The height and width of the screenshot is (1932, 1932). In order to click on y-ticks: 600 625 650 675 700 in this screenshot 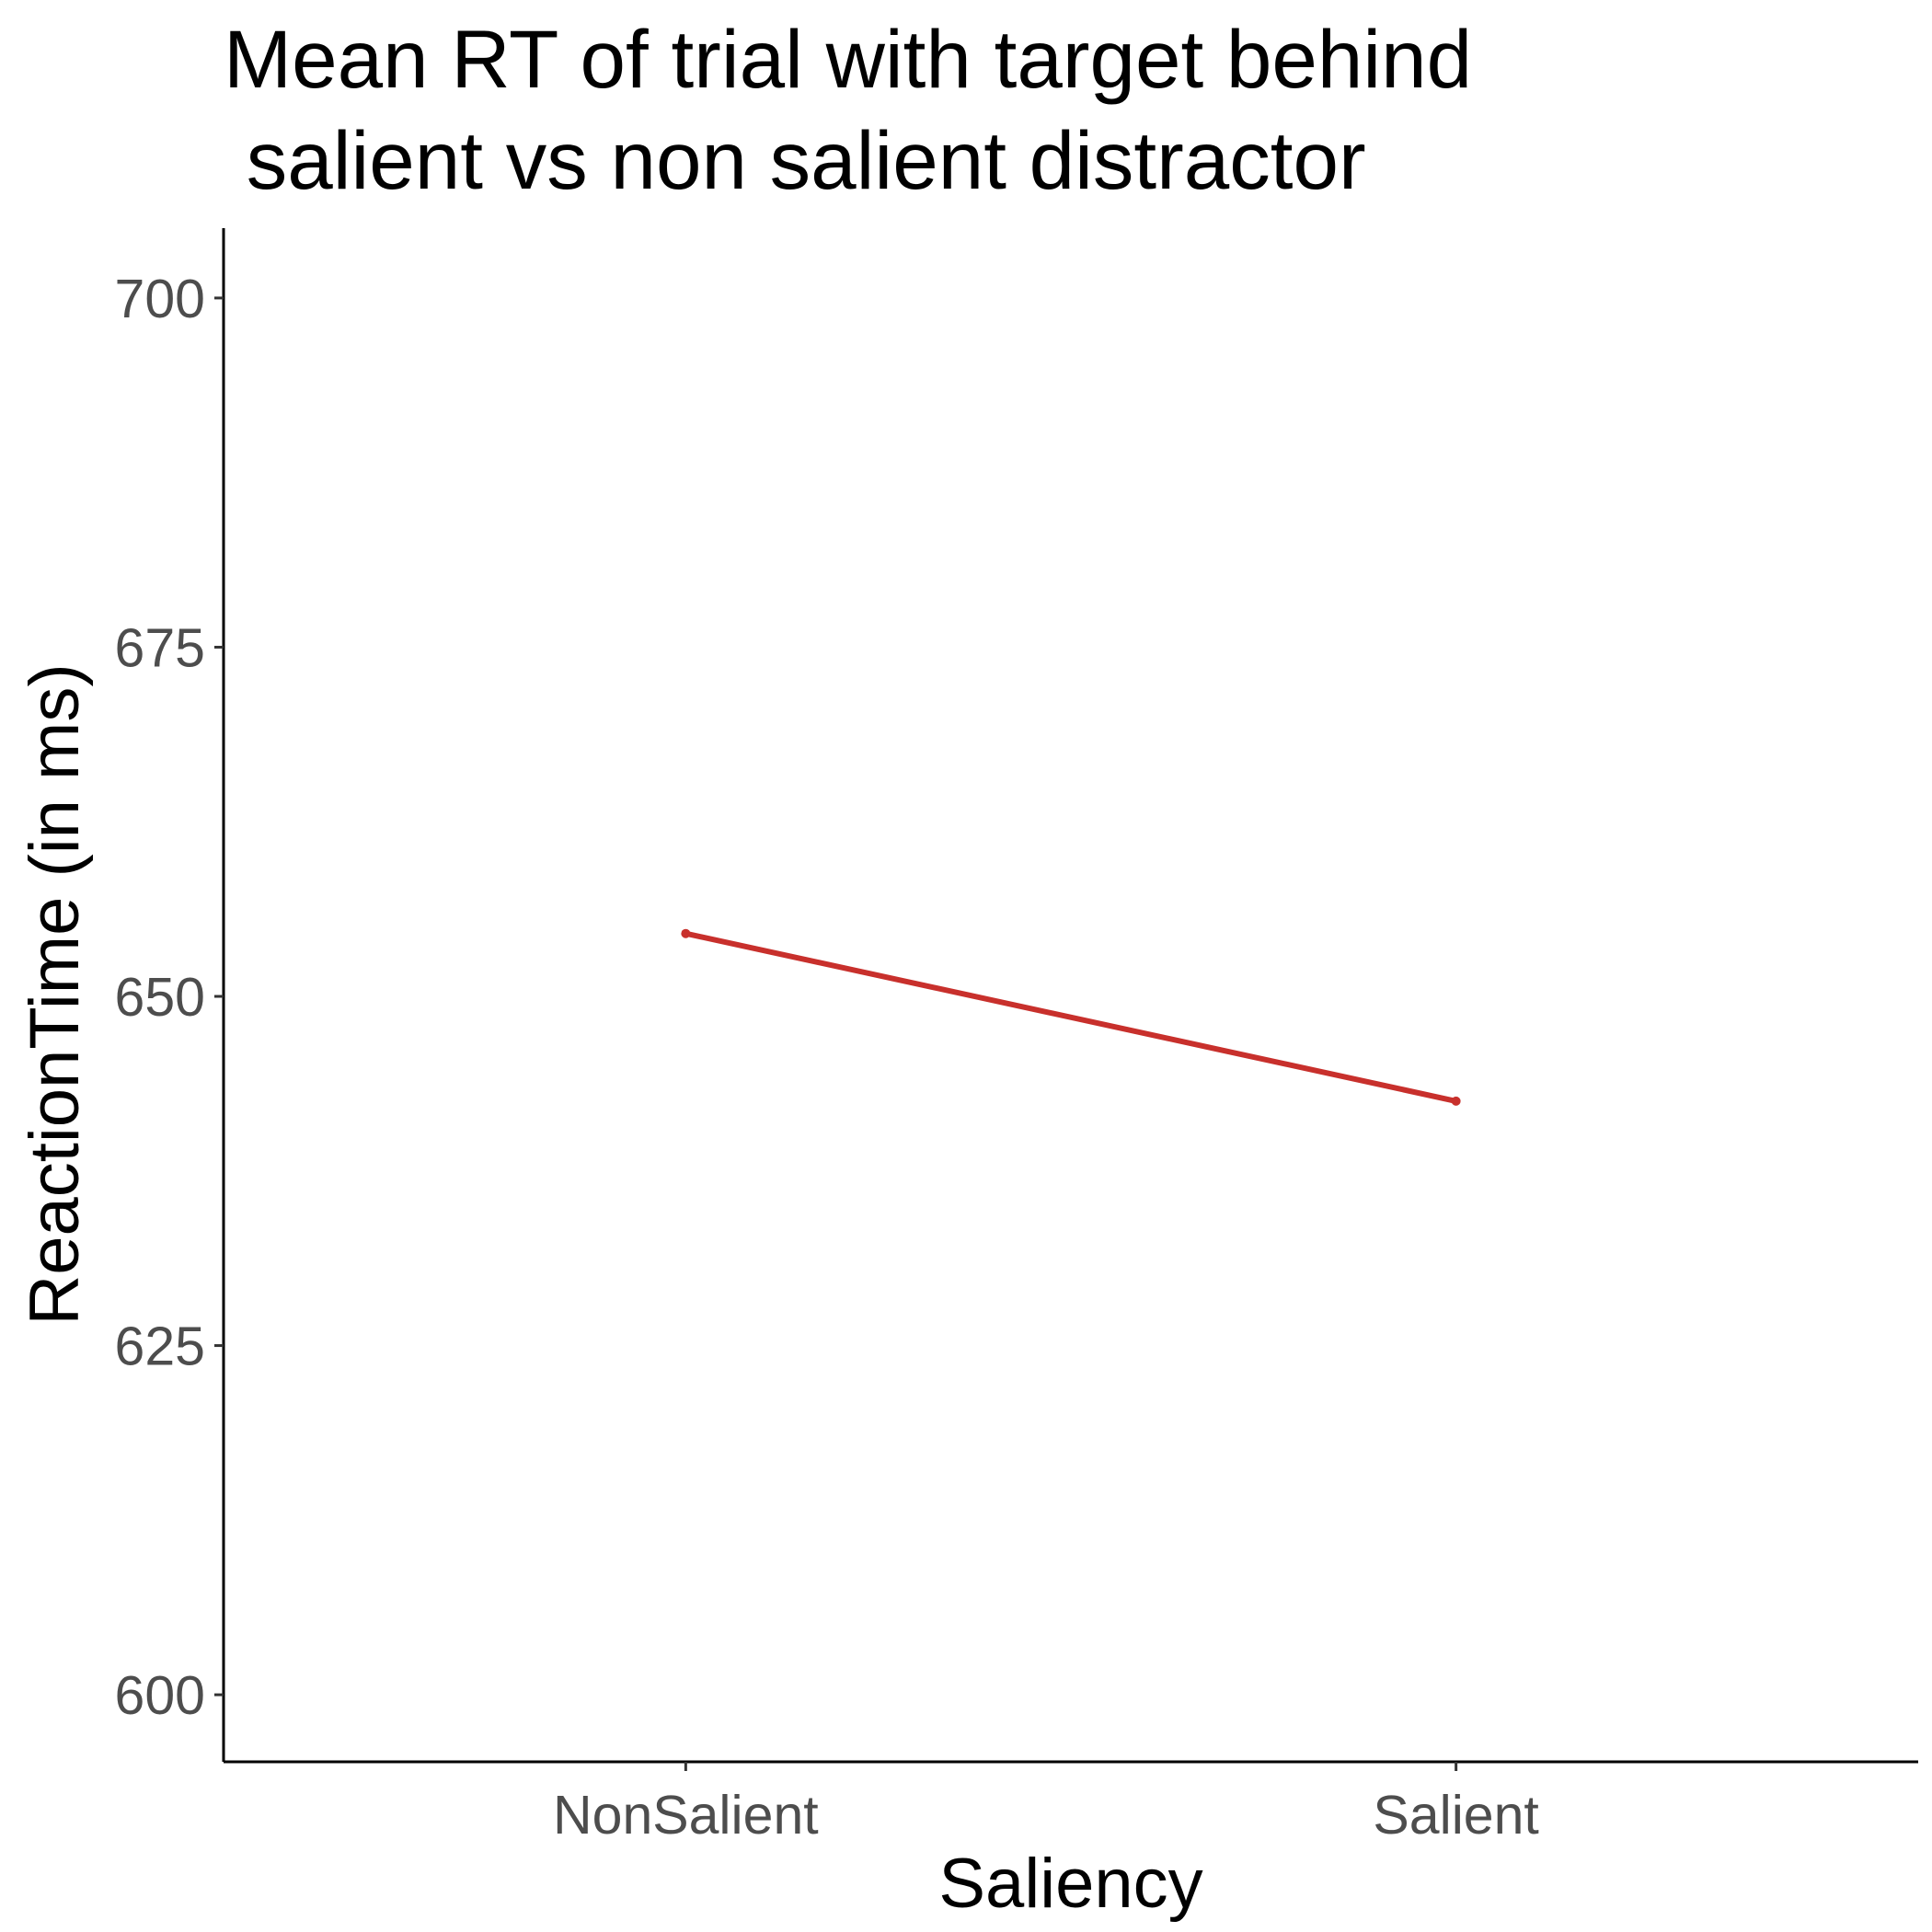, I will do `click(169, 997)`.